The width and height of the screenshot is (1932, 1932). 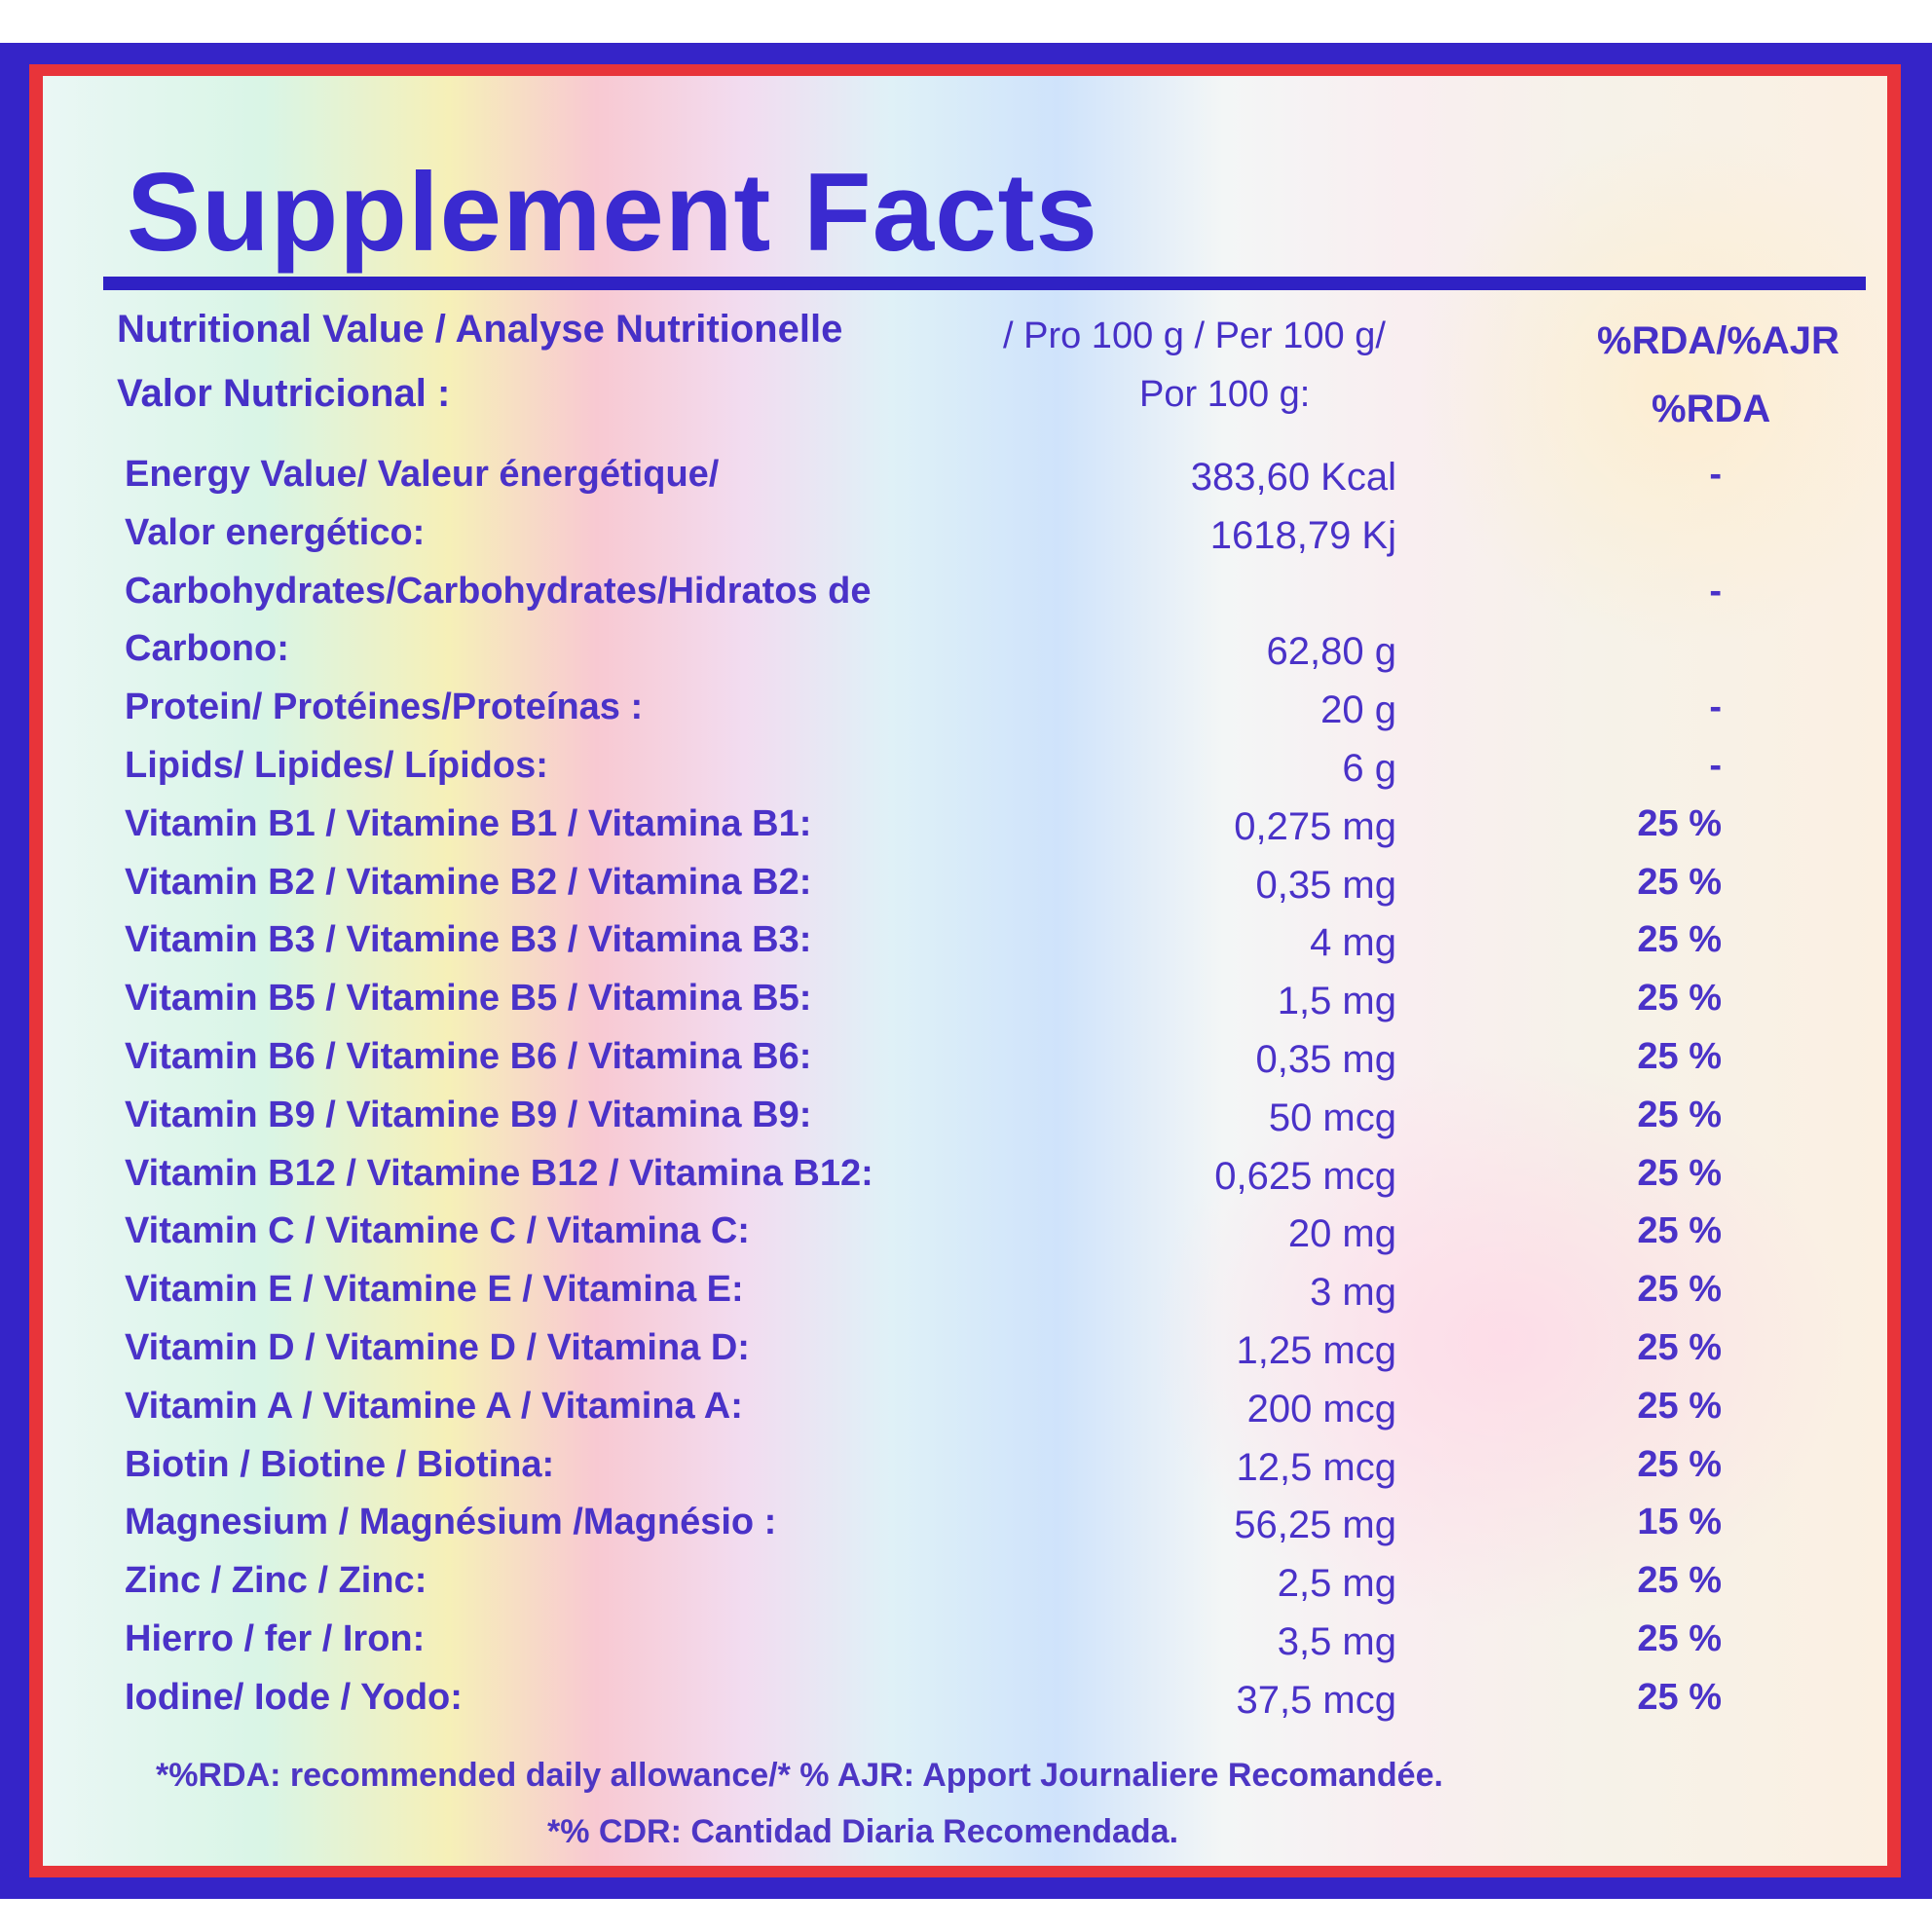 What do you see at coordinates (1315, 826) in the screenshot?
I see `nutrient-amount: 0,275 mg` at bounding box center [1315, 826].